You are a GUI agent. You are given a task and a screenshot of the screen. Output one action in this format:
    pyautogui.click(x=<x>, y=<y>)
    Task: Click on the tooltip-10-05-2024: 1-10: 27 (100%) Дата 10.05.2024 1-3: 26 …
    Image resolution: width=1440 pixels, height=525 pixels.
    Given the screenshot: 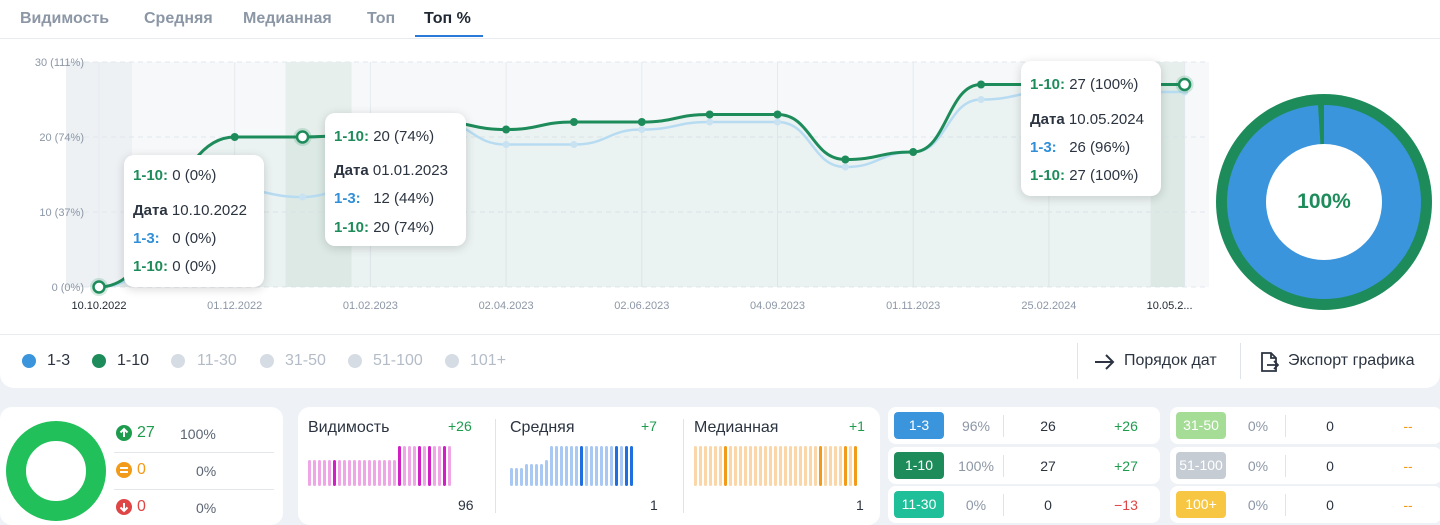 What is the action you would take?
    pyautogui.click(x=1091, y=128)
    